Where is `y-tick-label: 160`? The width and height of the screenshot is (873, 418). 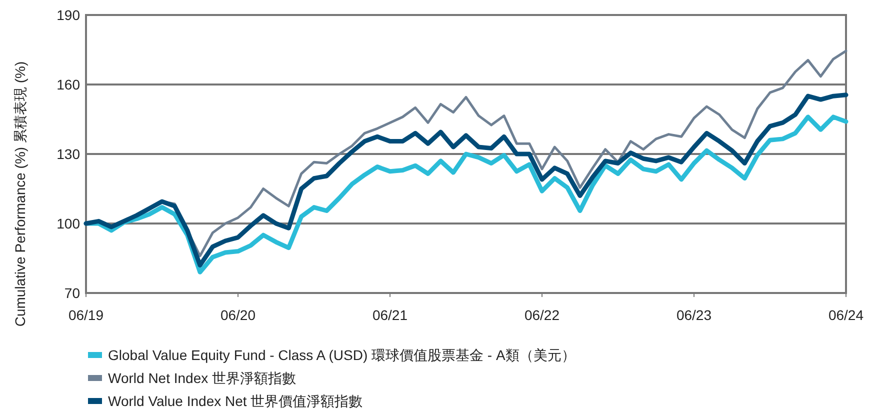
y-tick-label: 160 is located at coordinates (68, 84).